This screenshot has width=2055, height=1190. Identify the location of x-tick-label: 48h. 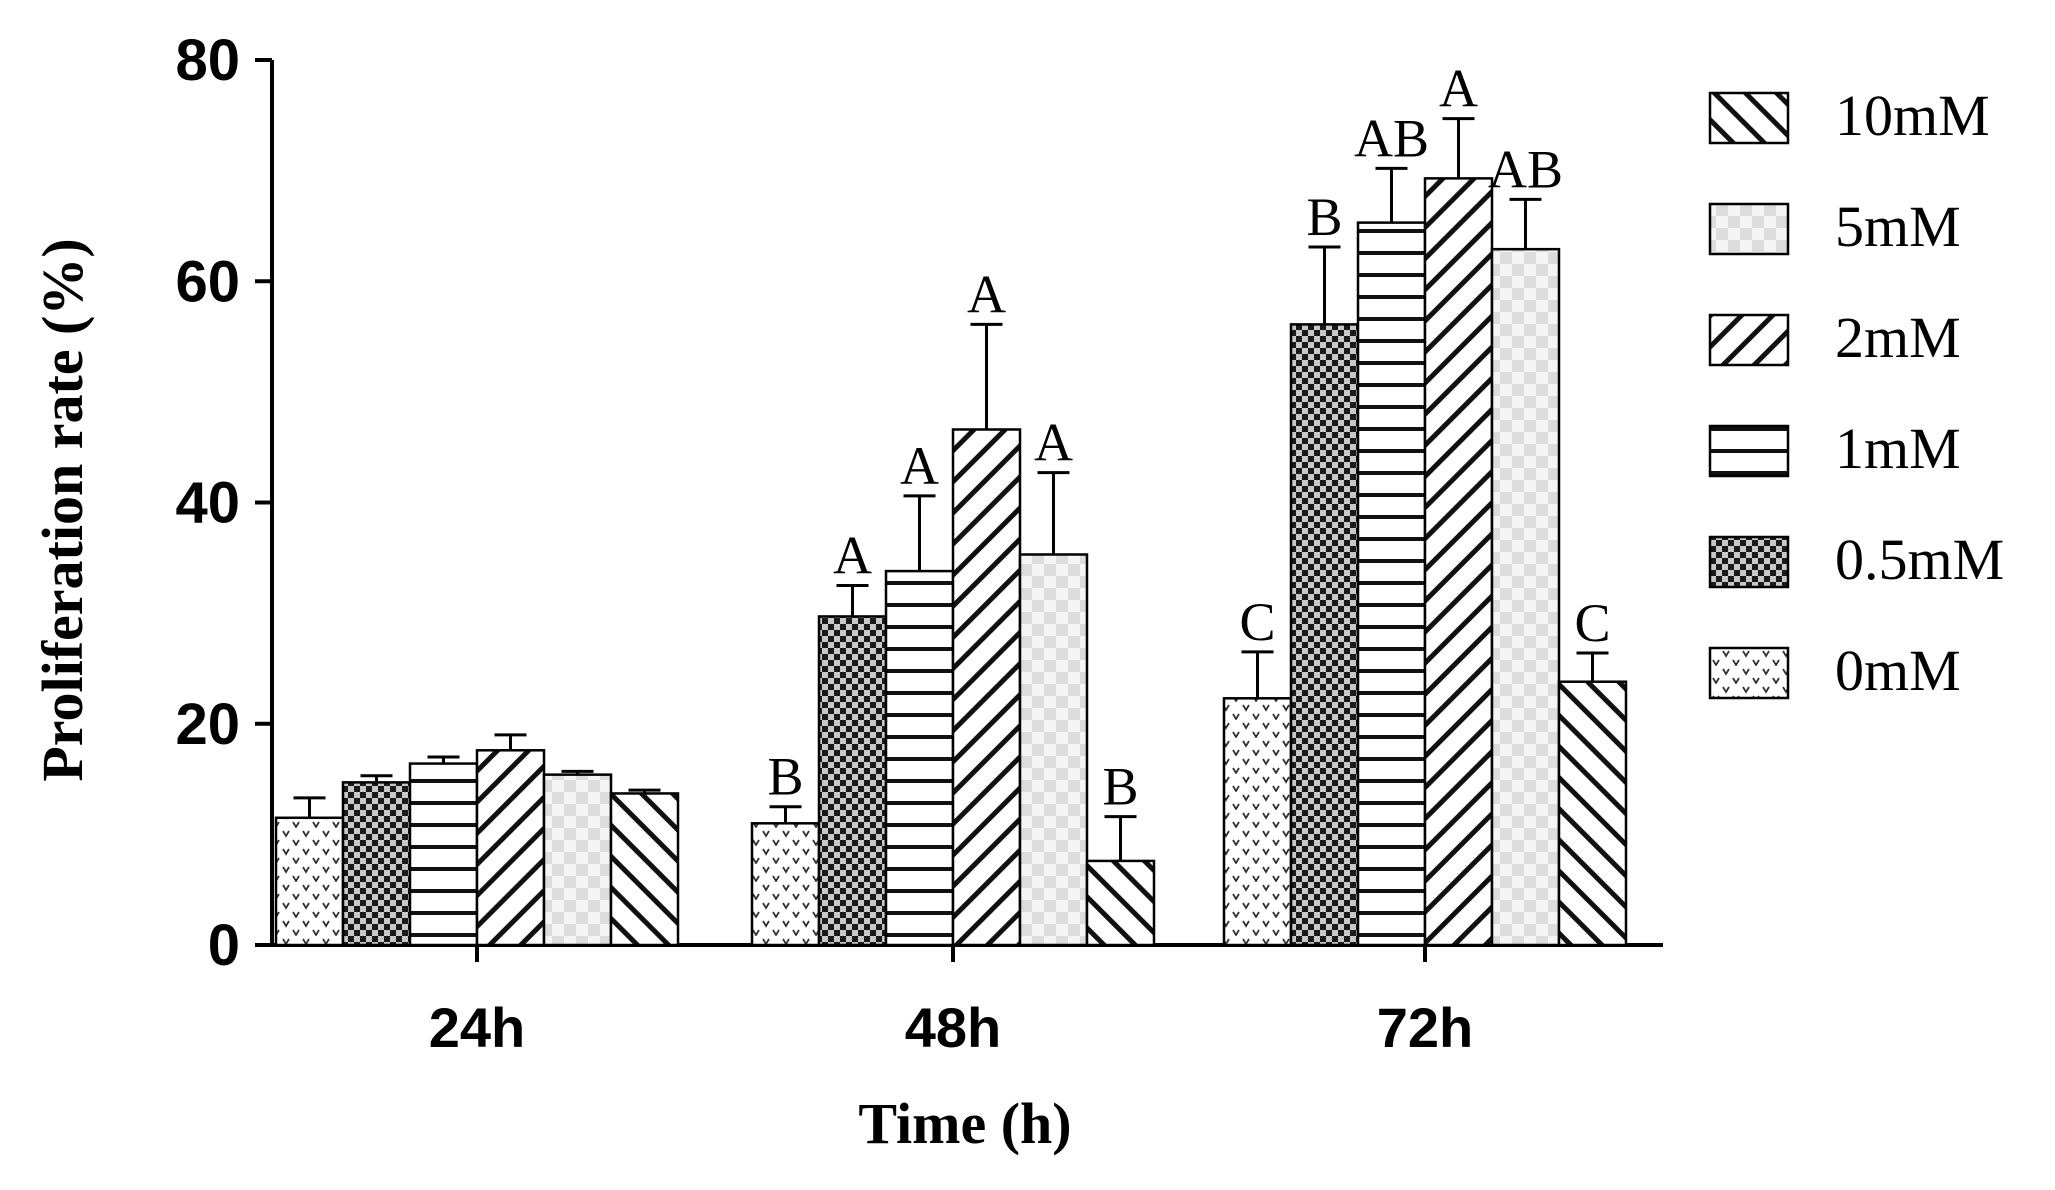
(953, 1027).